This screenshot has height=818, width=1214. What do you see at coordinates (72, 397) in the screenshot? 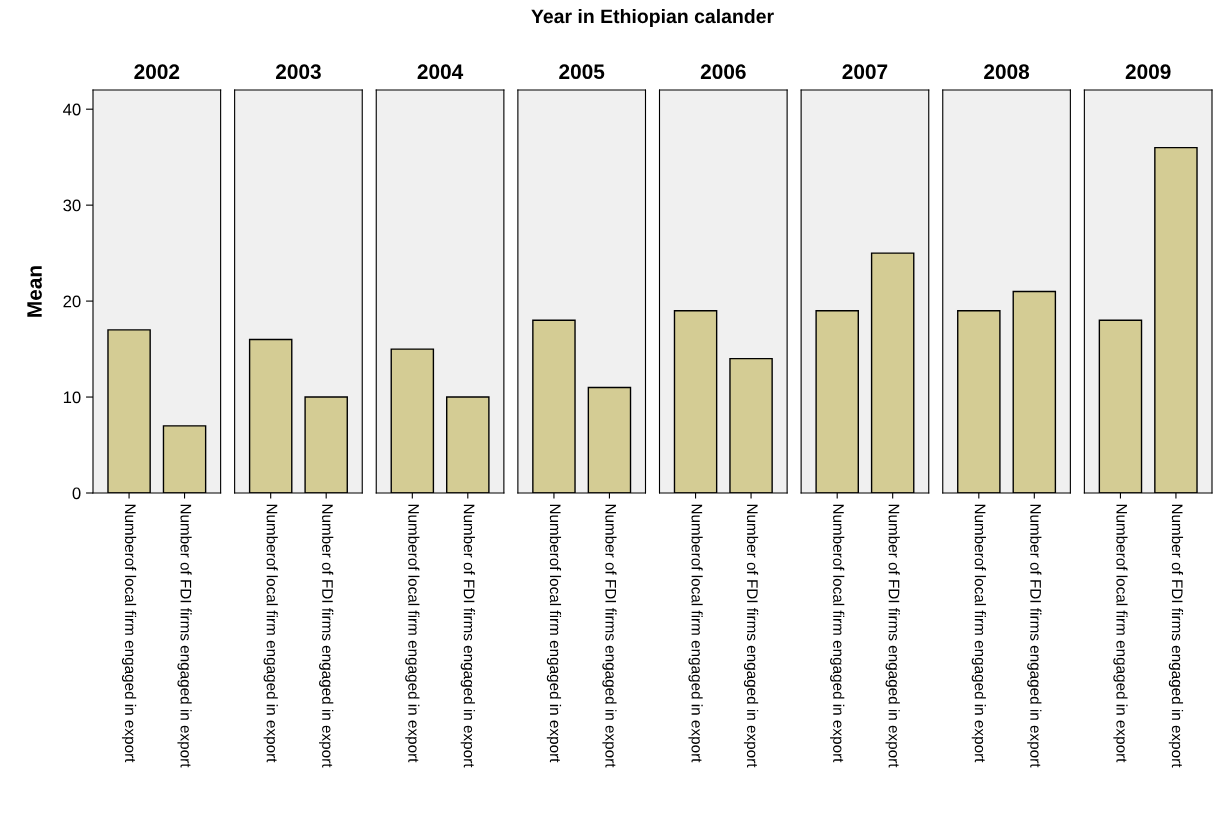
I see `y-tick-label: 10` at bounding box center [72, 397].